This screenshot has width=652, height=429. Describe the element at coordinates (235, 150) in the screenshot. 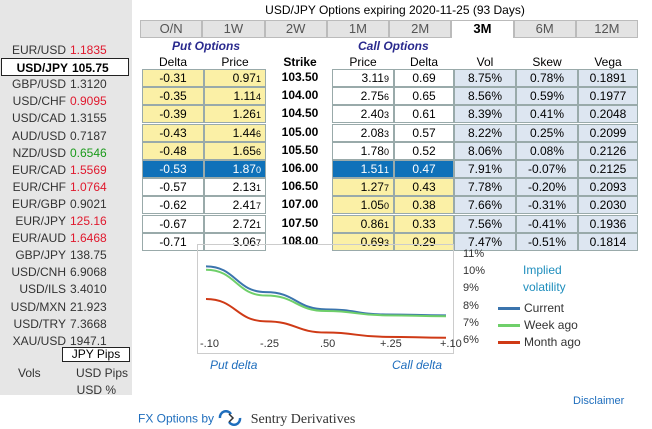

I see `put-price-cell: 1.656` at that location.